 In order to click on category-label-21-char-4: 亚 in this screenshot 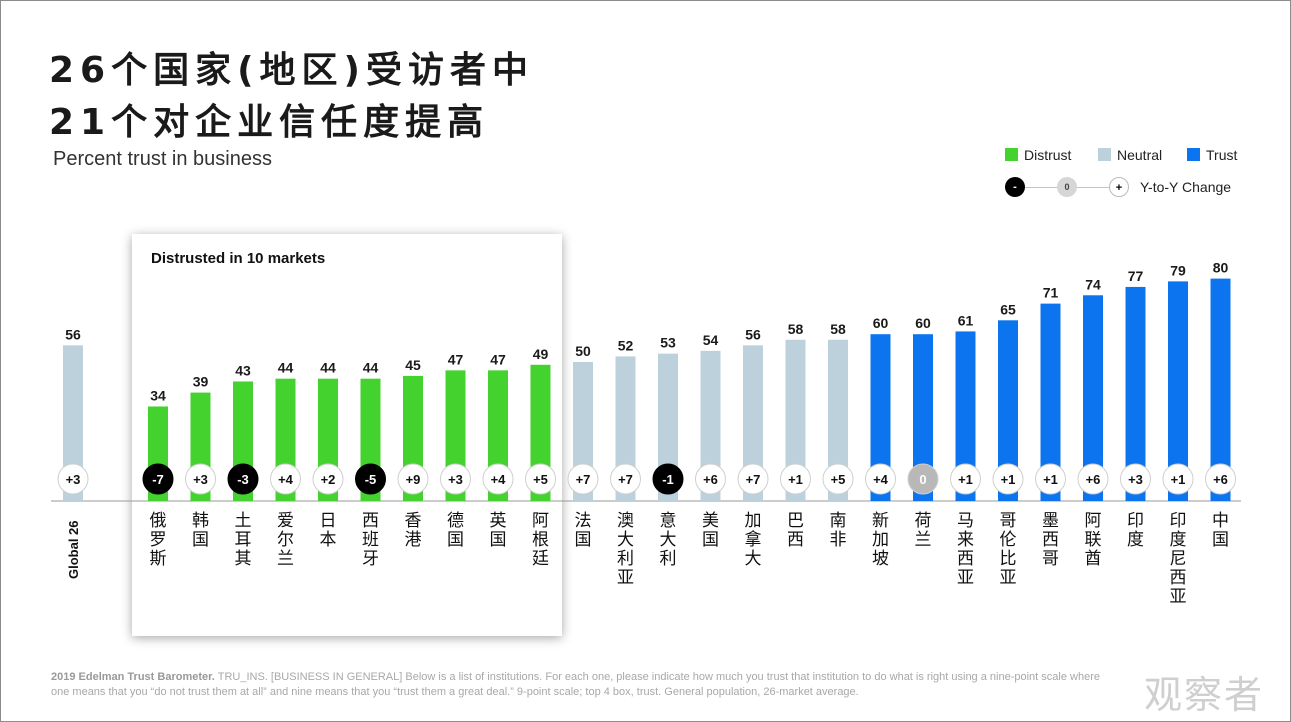, I will do `click(965, 578)`.